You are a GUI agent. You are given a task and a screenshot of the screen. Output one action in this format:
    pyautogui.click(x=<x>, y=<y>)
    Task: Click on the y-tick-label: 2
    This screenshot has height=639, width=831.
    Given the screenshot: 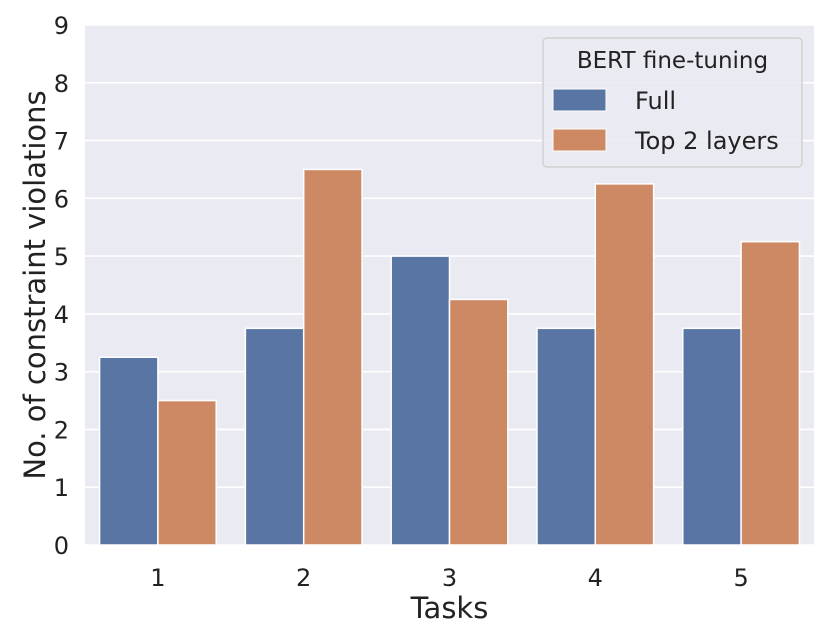 What is the action you would take?
    pyautogui.click(x=61, y=430)
    